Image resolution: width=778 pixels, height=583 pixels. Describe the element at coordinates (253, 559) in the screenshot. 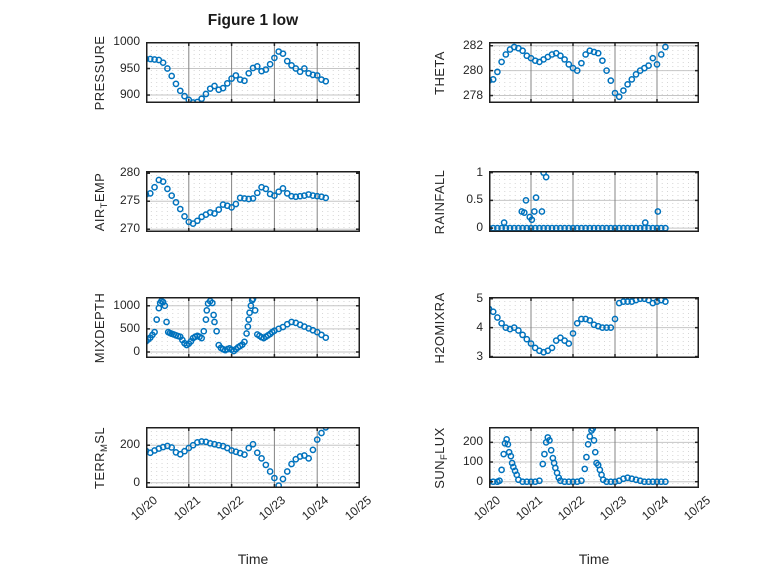

I see `x-axis-label-left: Time` at that location.